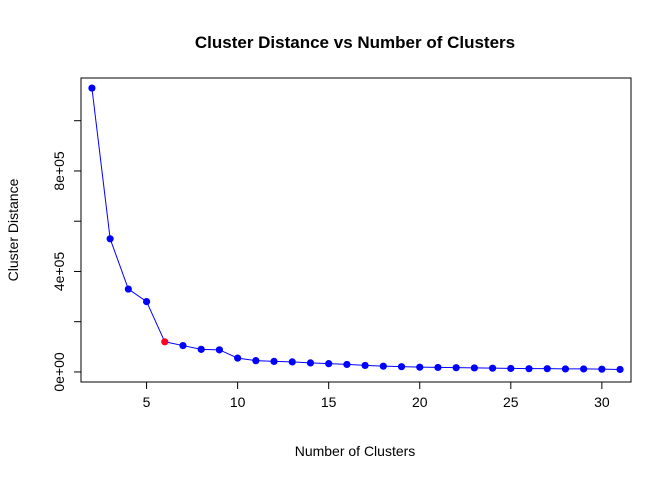 The width and height of the screenshot is (672, 480). What do you see at coordinates (329, 402) in the screenshot?
I see `x-tick-label: 15` at bounding box center [329, 402].